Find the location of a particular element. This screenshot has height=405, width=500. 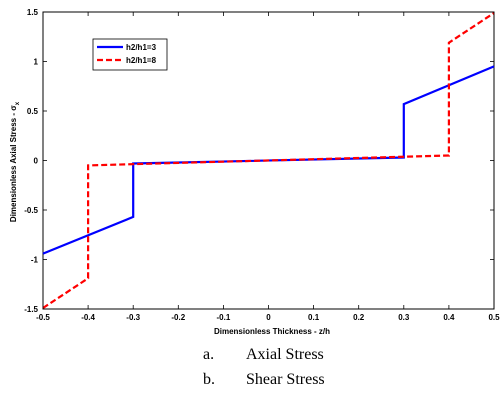

legend-box is located at coordinates (130, 54).